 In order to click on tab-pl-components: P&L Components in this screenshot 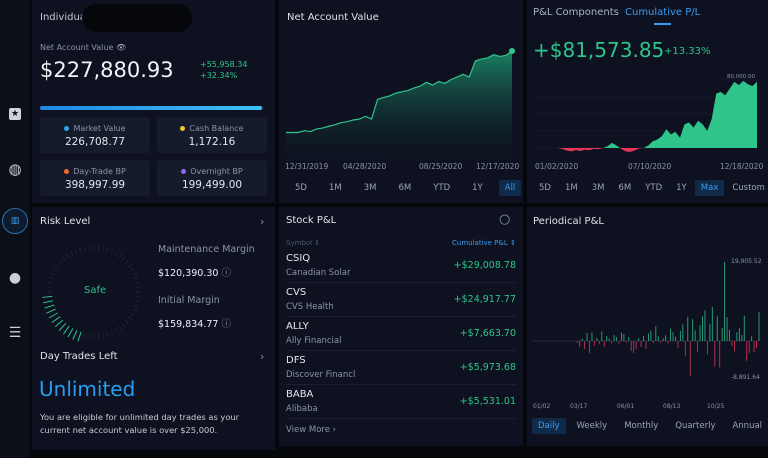, I will do `click(576, 12)`.